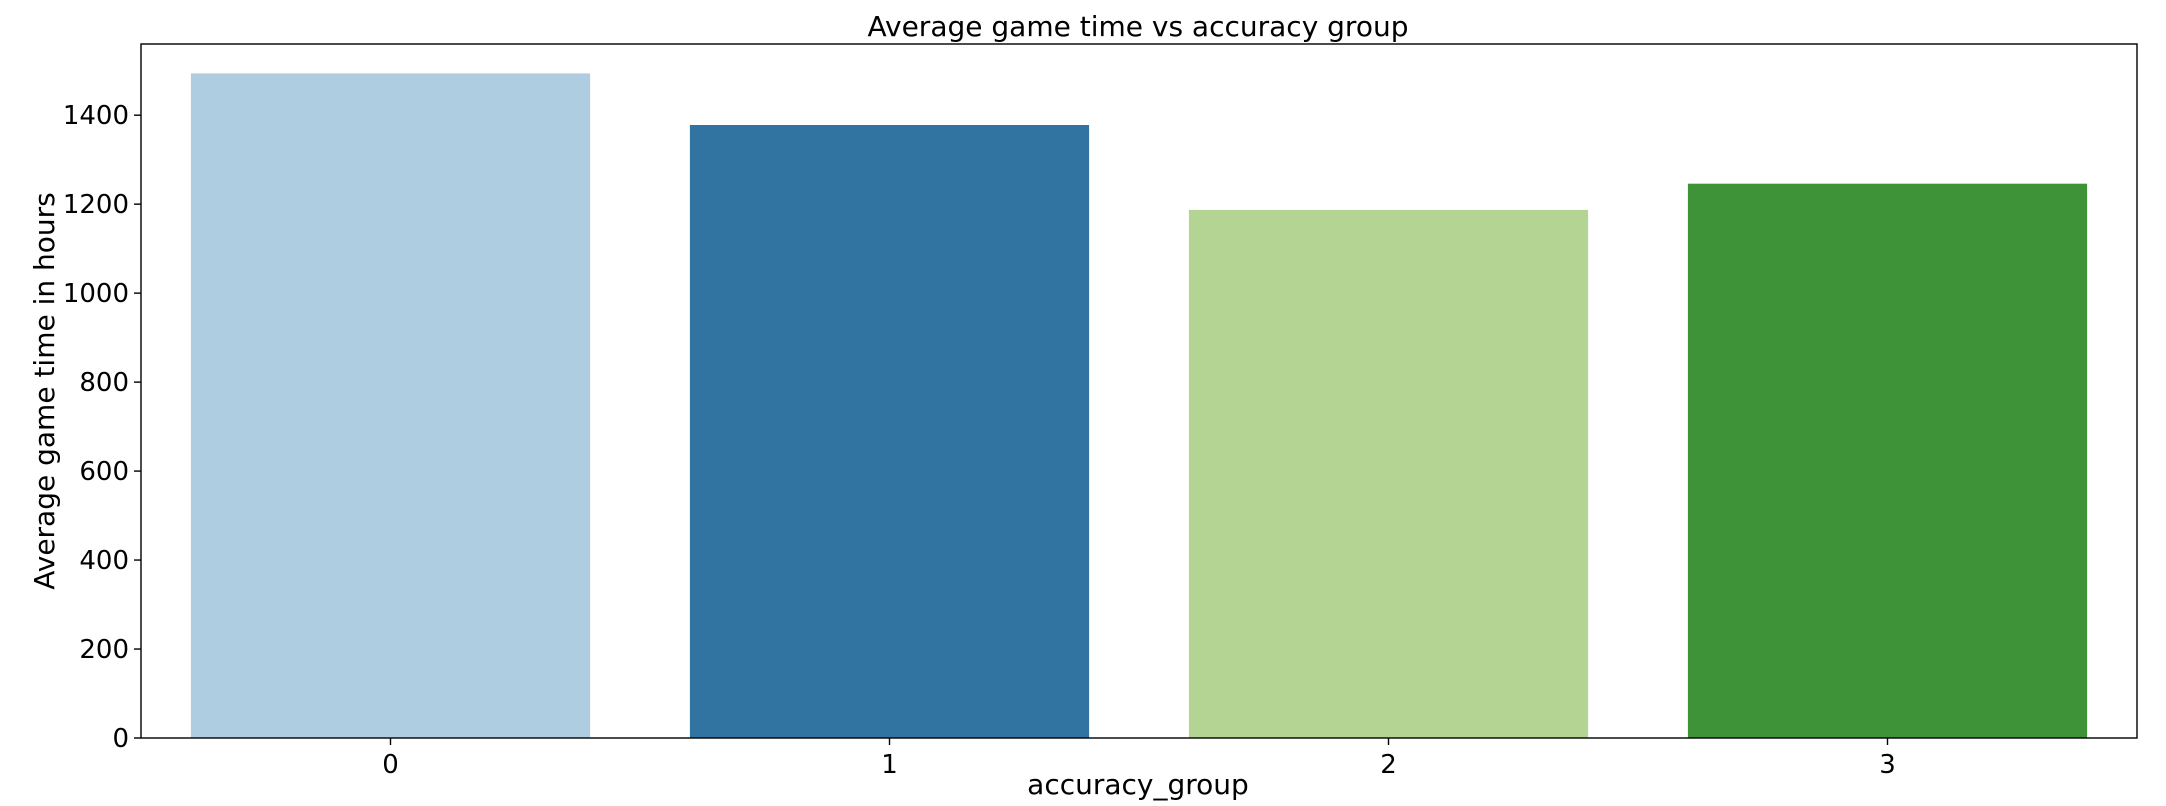  Describe the element at coordinates (104, 383) in the screenshot. I see `y-tick-label: 800` at that location.